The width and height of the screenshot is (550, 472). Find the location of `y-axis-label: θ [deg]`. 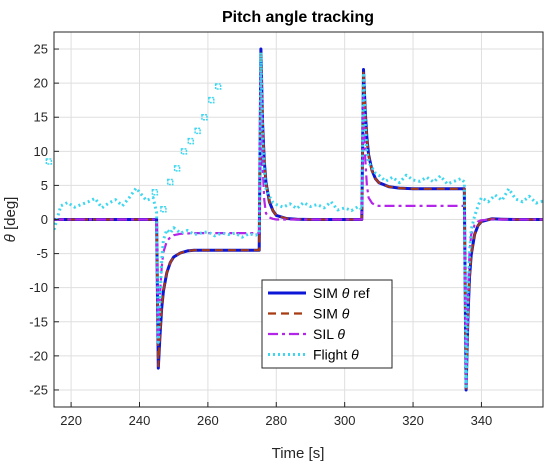

y-axis-label: θ [deg] is located at coordinates (10, 220).